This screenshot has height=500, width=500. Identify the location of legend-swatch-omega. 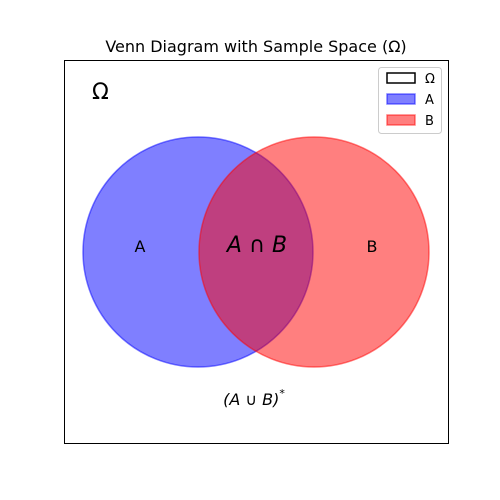
(401, 78).